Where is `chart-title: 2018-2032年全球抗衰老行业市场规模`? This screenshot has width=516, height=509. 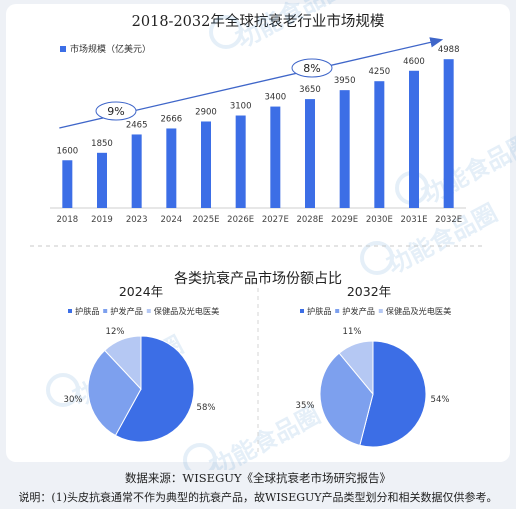
chart-title: 2018-2032年全球抗衰老行业市场规模 is located at coordinates (258, 22).